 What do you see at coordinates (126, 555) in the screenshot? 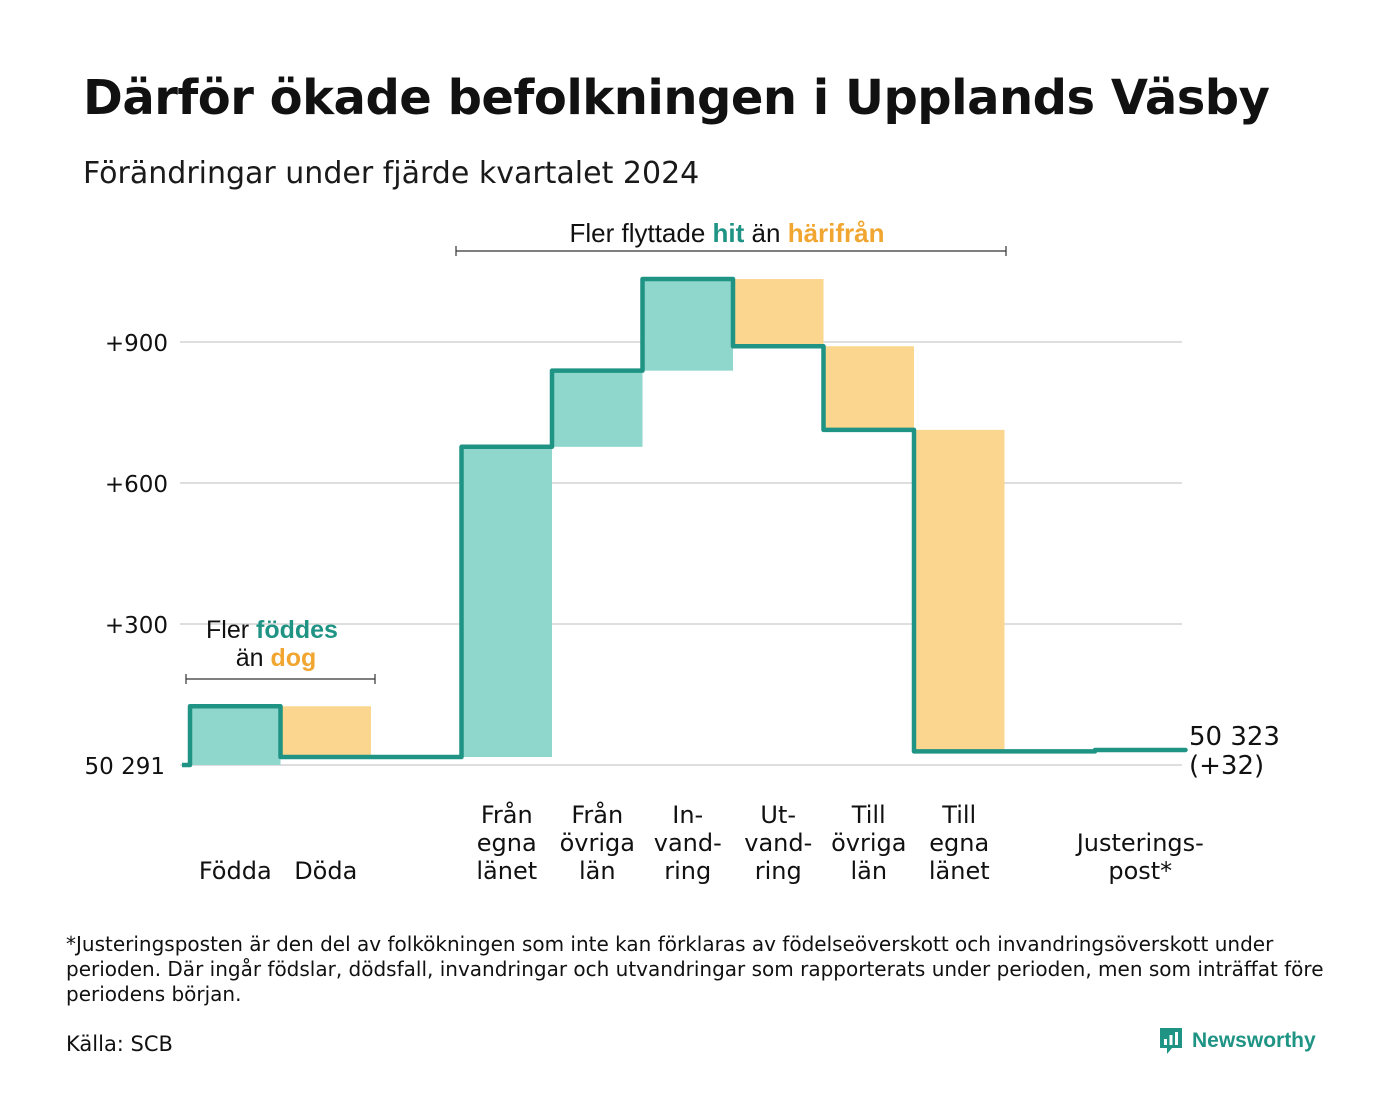
I see `y-axis: +300 +600 +900 50 291` at bounding box center [126, 555].